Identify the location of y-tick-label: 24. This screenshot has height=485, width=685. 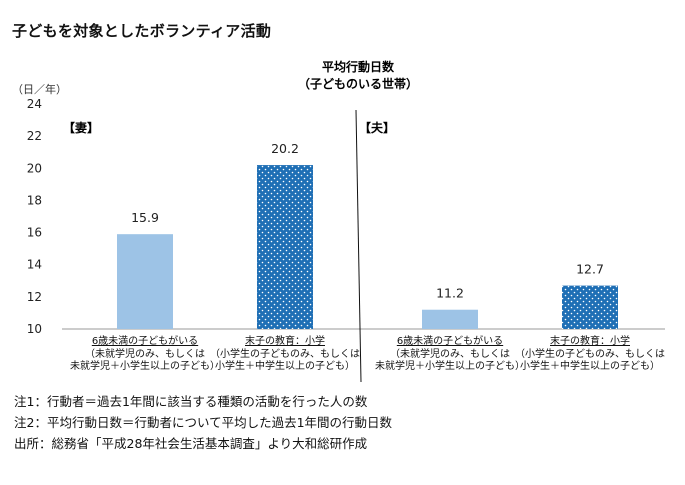
(34, 104).